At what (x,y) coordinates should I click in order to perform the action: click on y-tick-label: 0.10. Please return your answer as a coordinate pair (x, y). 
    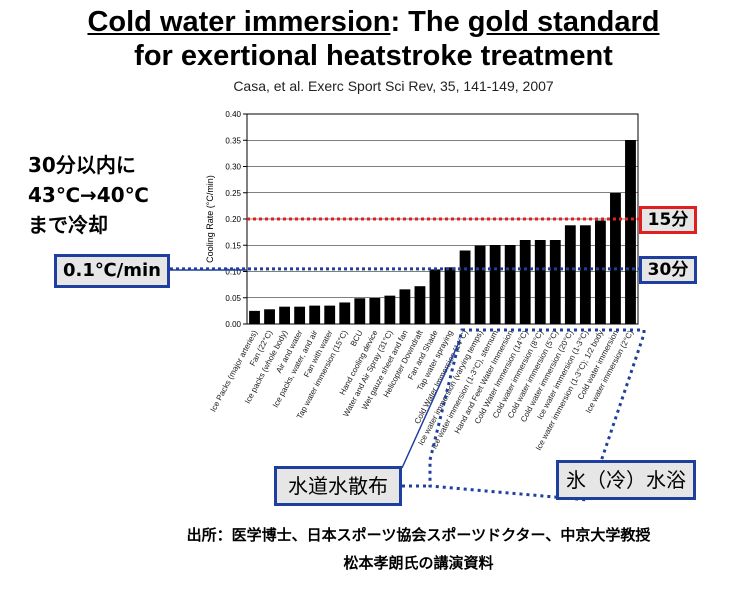
    Looking at the image, I should click on (233, 272).